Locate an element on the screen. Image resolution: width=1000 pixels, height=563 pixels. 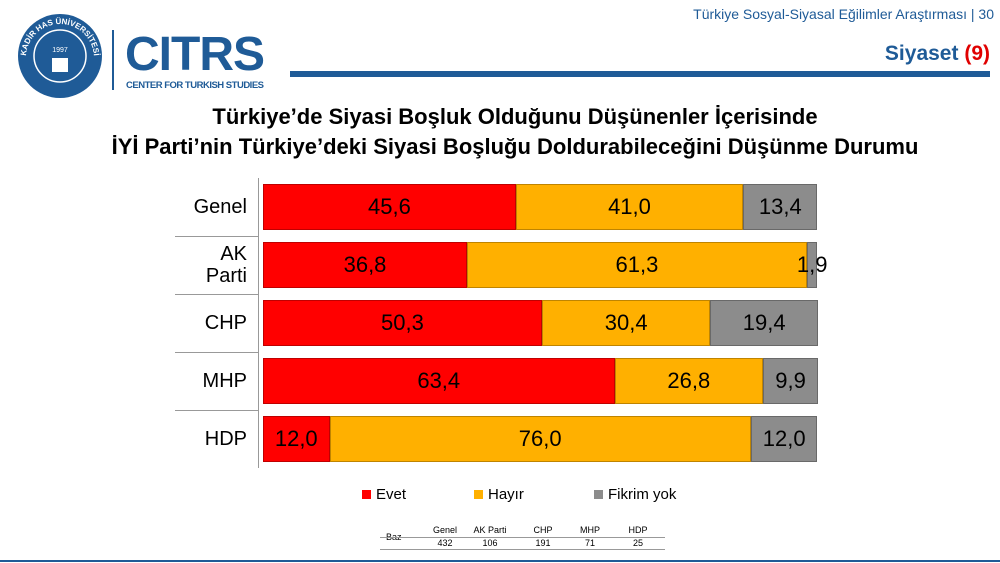
data-label: 41,0 is located at coordinates (629, 206).